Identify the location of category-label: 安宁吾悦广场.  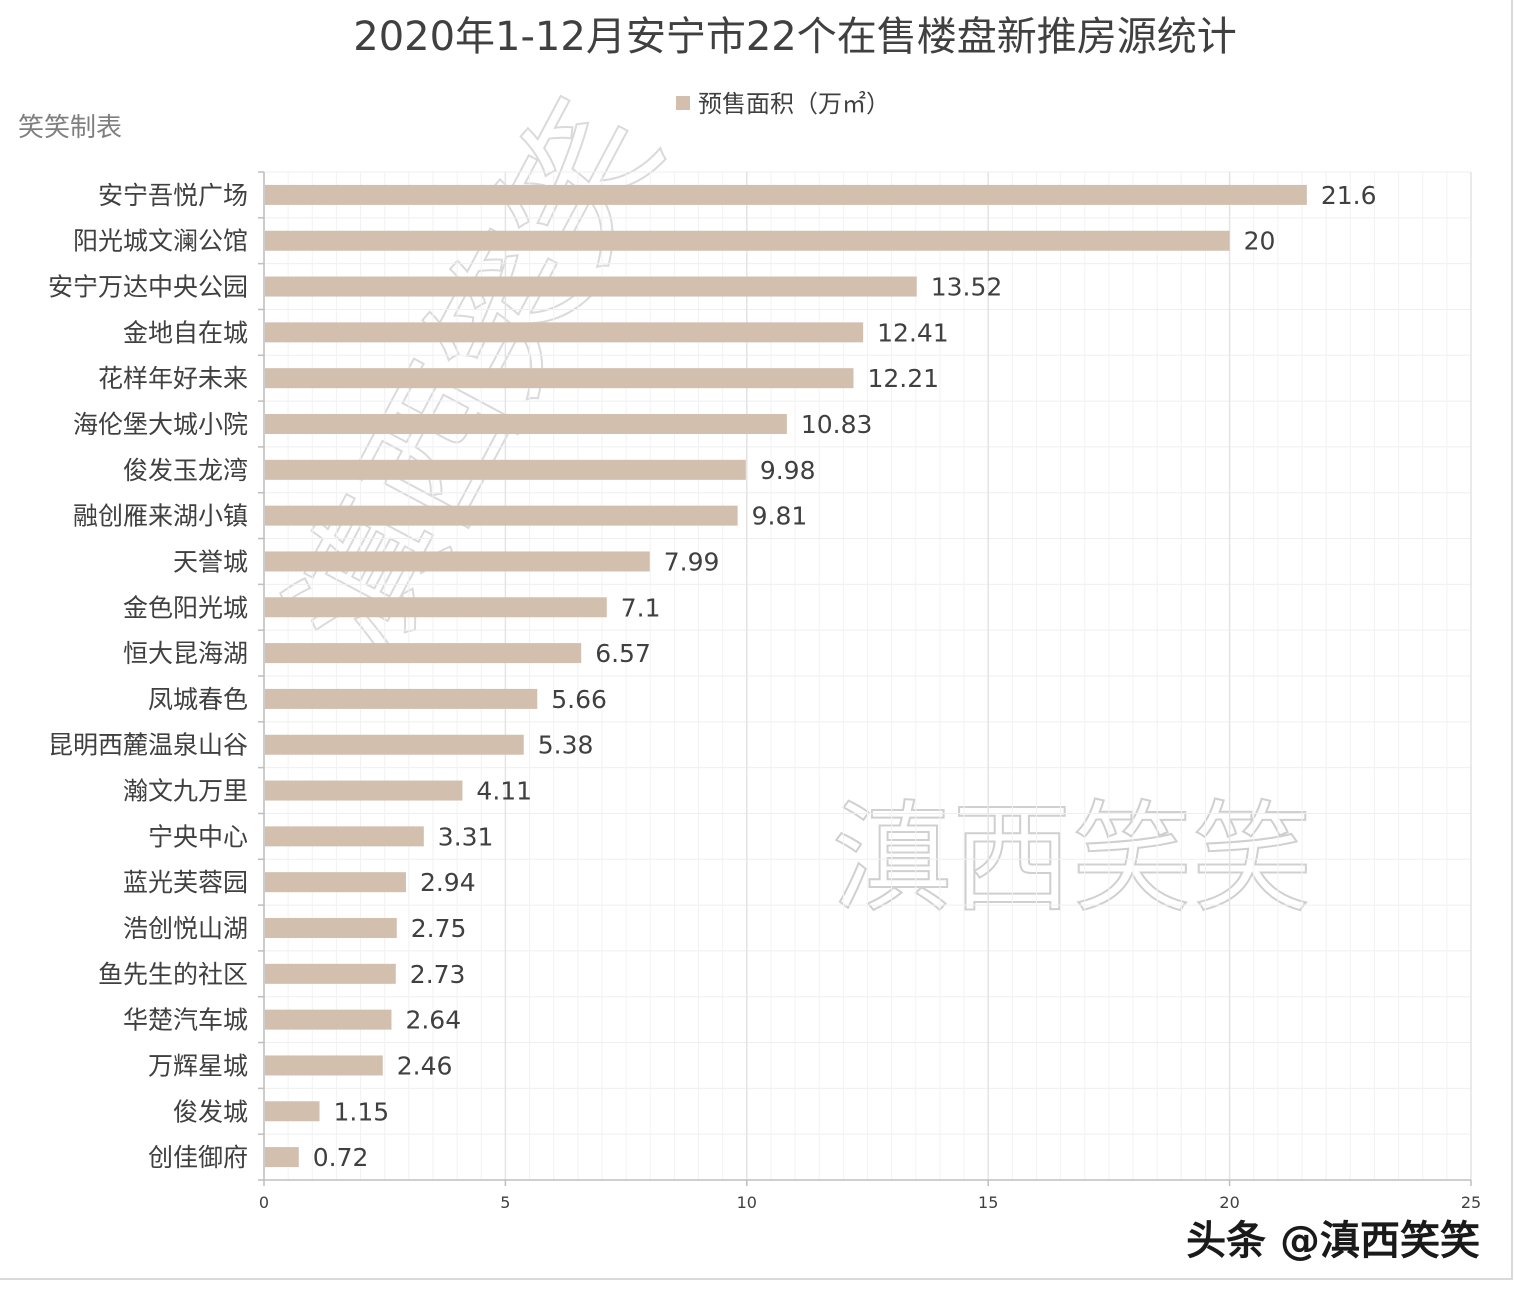
(173, 195).